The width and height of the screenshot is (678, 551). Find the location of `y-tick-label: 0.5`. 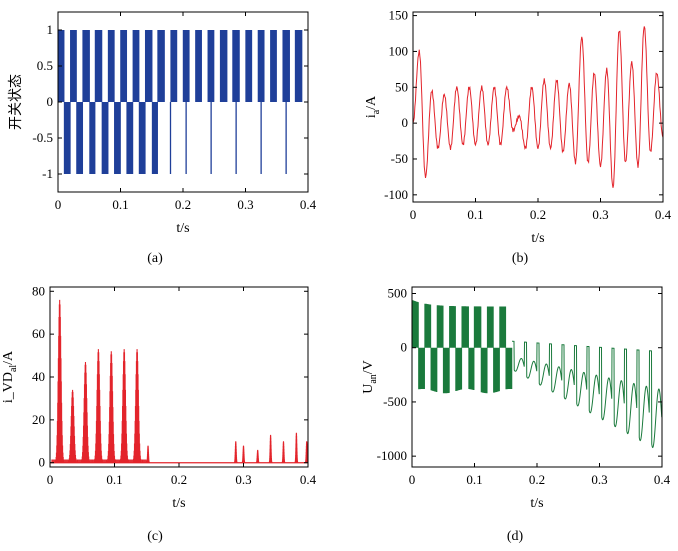

y-tick-label: 0.5 is located at coordinates (45, 65).